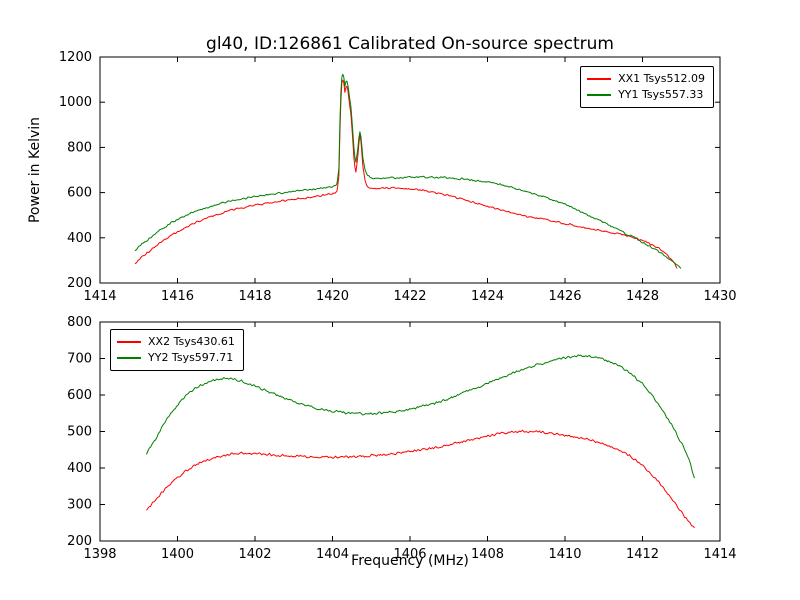 This screenshot has height=600, width=800. I want to click on y-tick-label: 1200, so click(75, 57).